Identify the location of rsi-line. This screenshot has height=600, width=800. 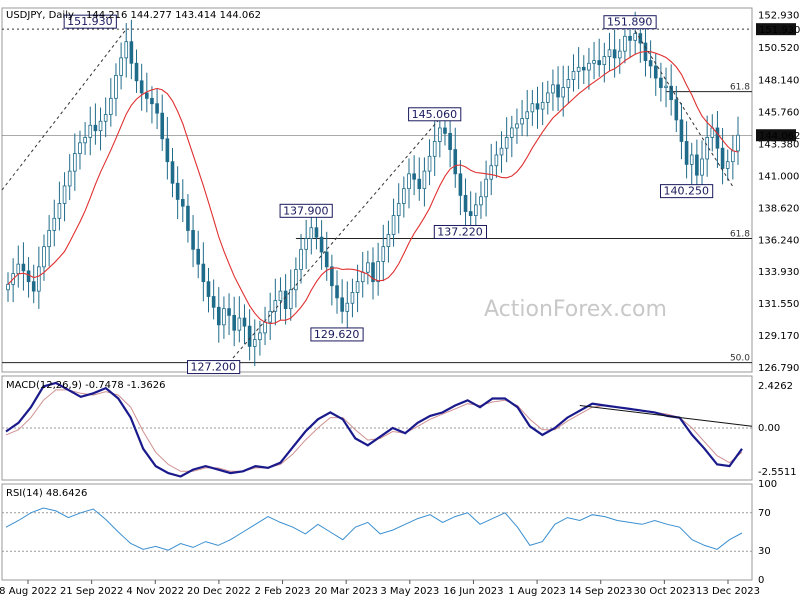
(374, 529).